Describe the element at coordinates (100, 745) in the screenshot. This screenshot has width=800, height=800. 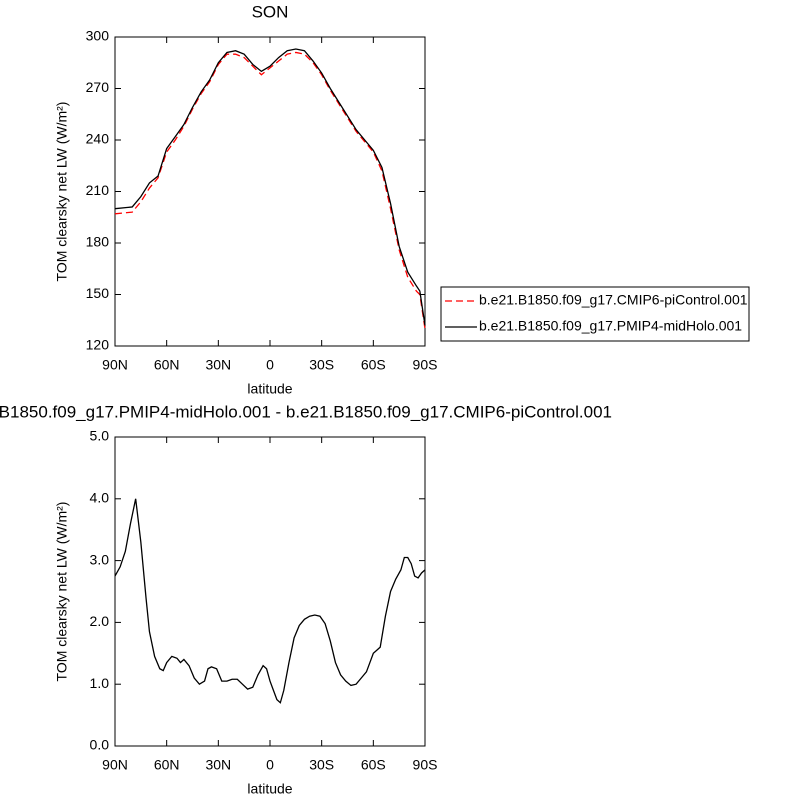
I see `y-tick-label: 0.0` at that location.